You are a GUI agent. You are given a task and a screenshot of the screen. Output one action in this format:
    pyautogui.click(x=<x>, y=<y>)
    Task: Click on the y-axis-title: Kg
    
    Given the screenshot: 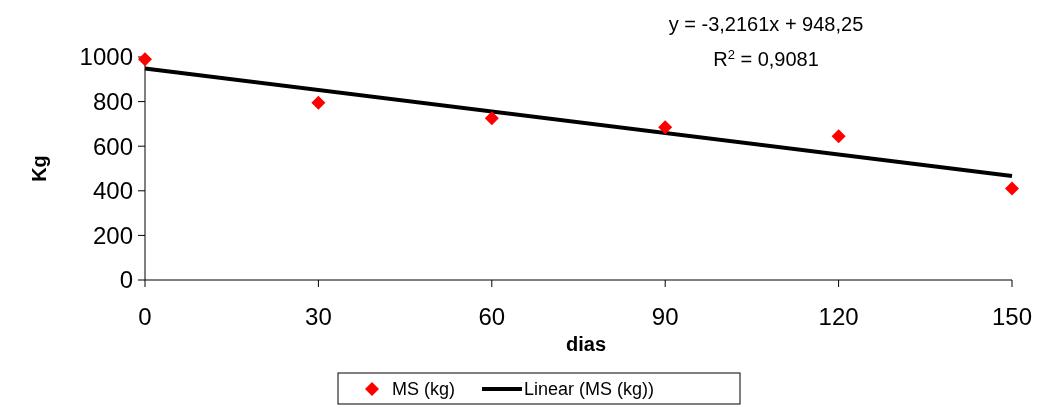 What is the action you would take?
    pyautogui.click(x=39, y=168)
    